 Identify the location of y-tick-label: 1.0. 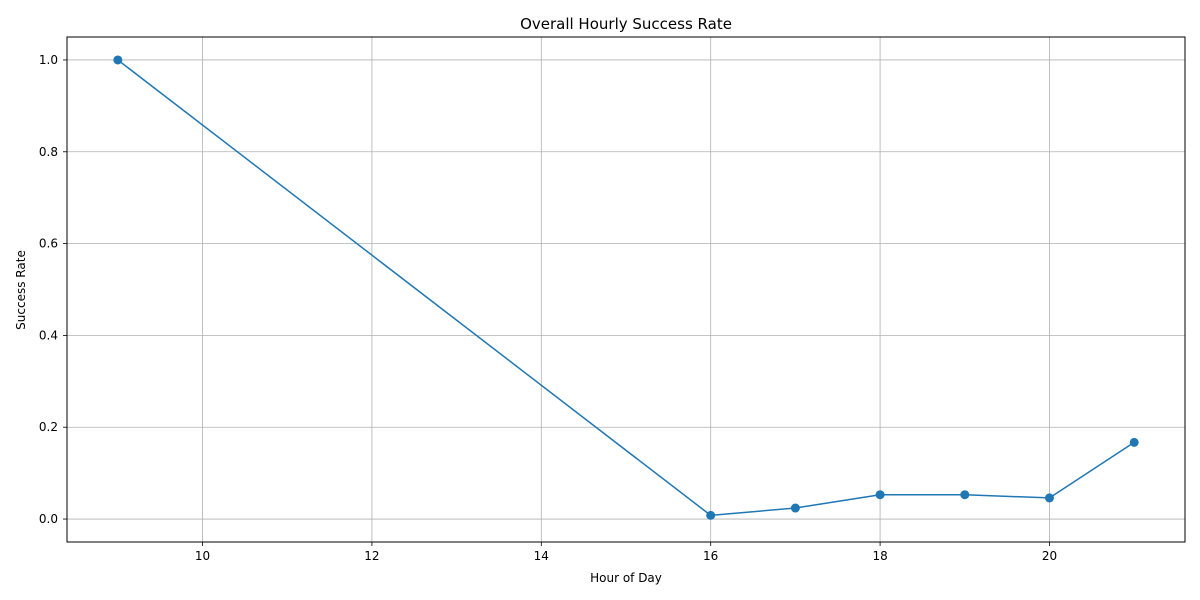
(48, 60).